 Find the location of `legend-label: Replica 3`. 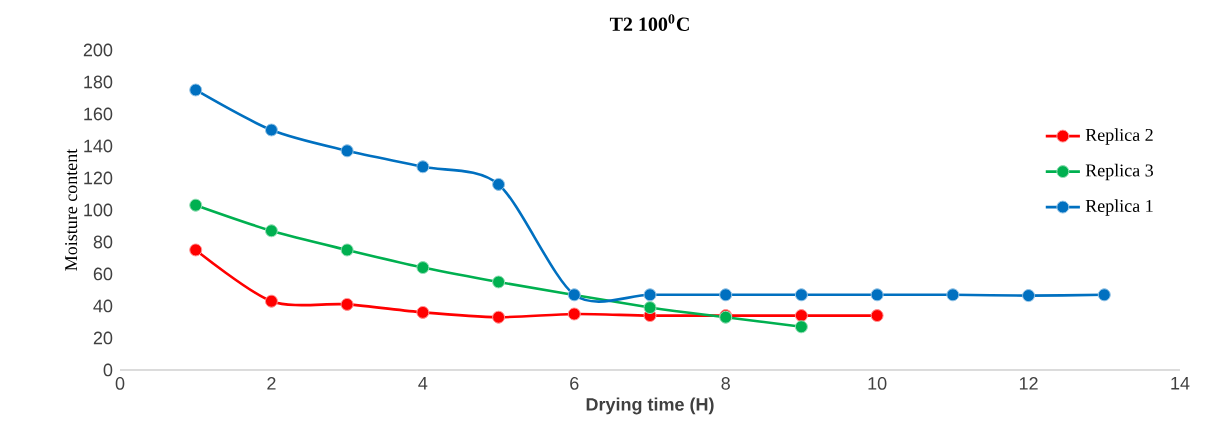

legend-label: Replica 3 is located at coordinates (1119, 172).